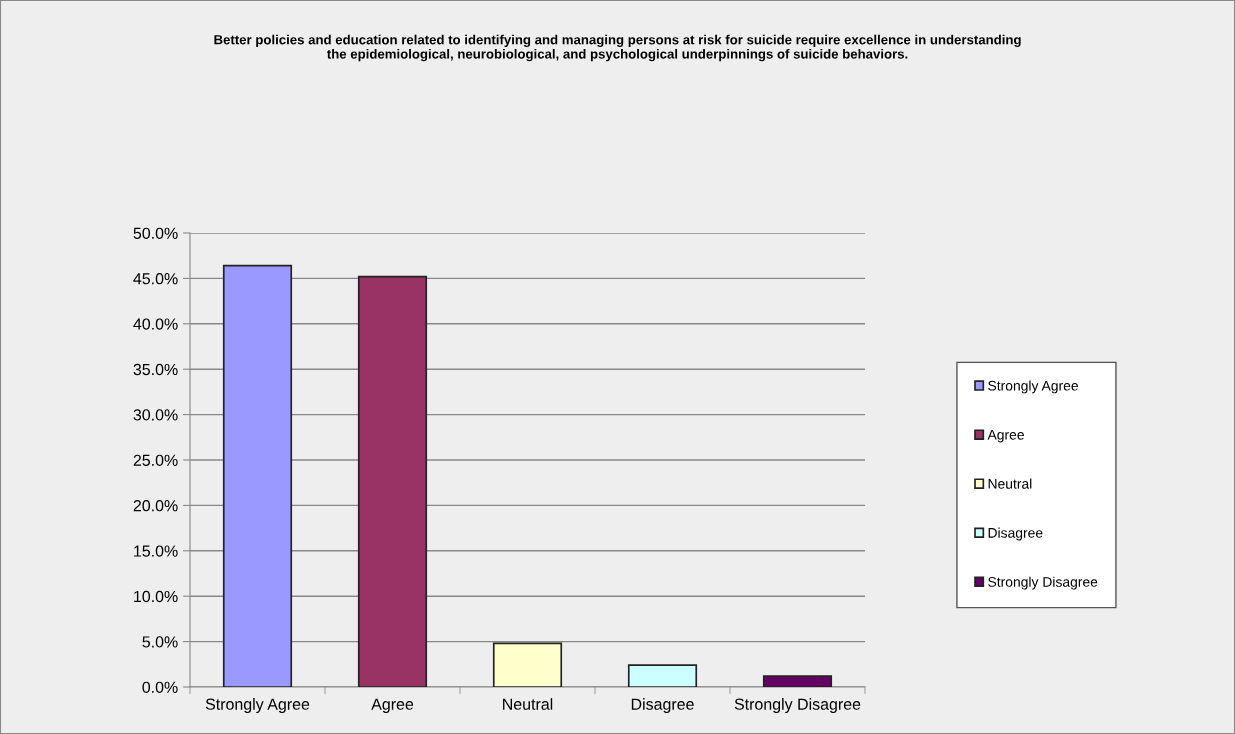 The width and height of the screenshot is (1235, 734). I want to click on legend-label: Neutral, so click(1010, 483).